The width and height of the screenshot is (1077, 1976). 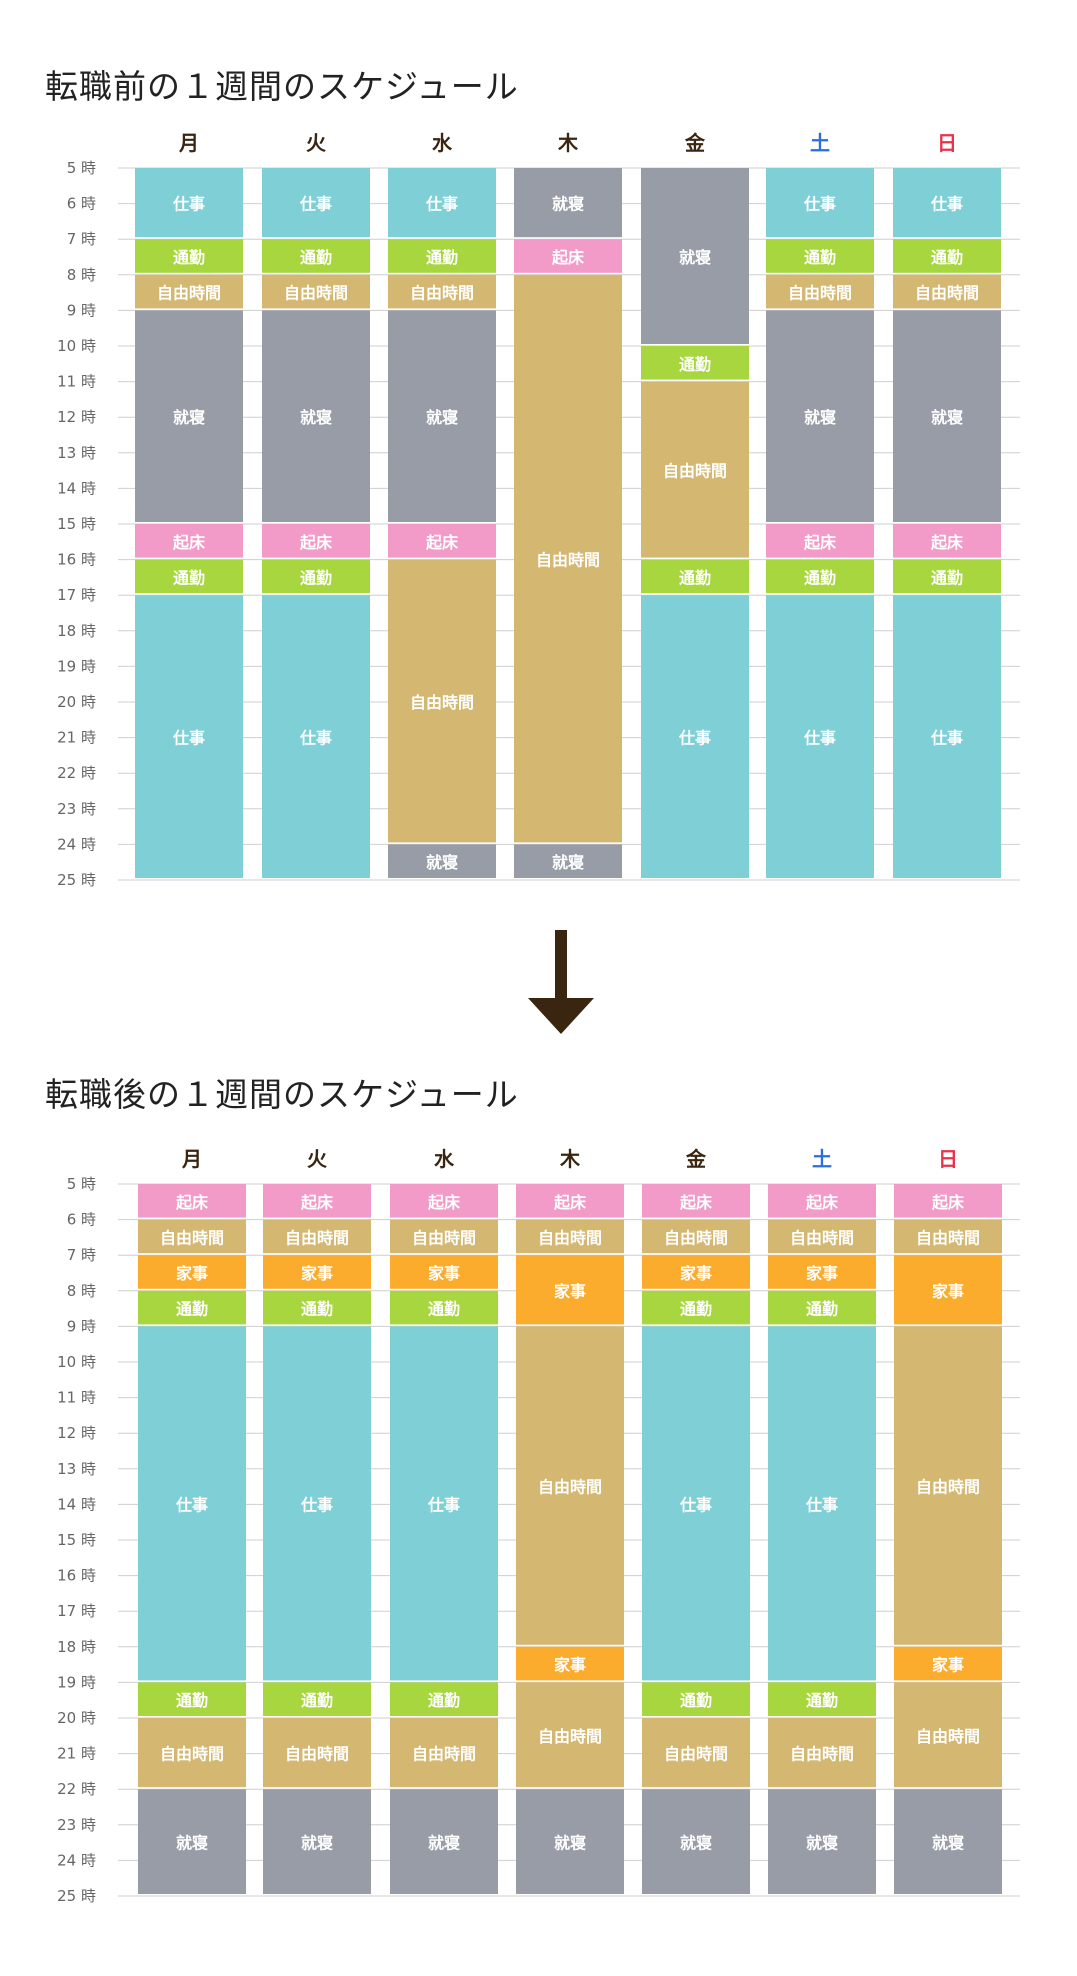 What do you see at coordinates (76, 417) in the screenshot?
I see `hour-label: 12 時` at bounding box center [76, 417].